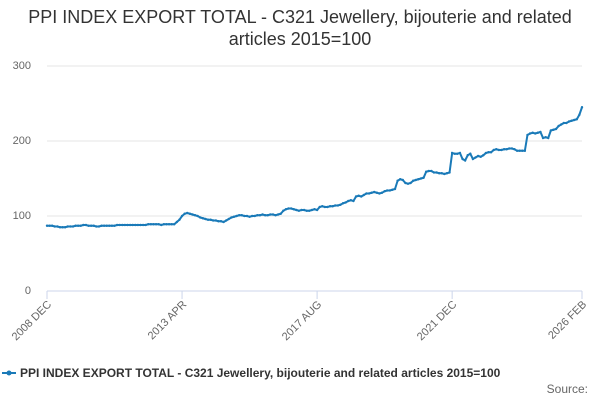 The image size is (600, 400). What do you see at coordinates (168, 321) in the screenshot?
I see `x-tick-label: 2013 APR` at bounding box center [168, 321].